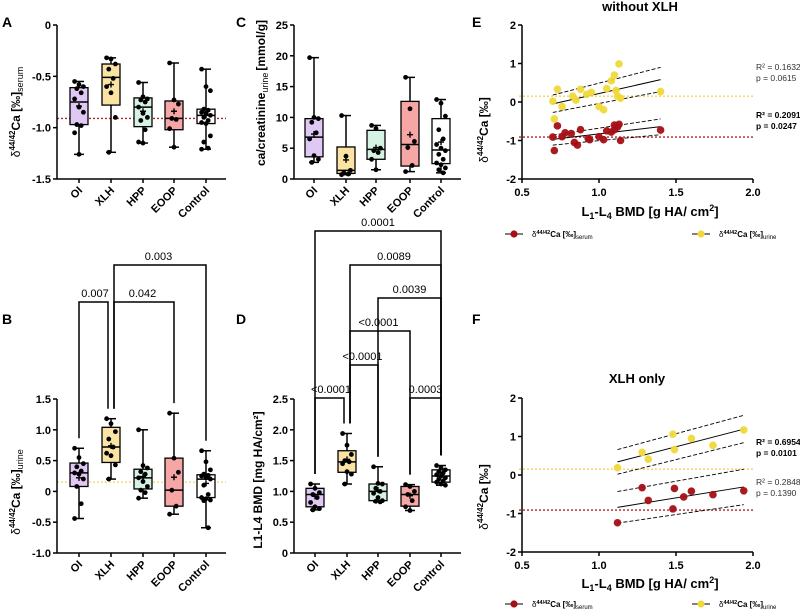 This screenshot has width=800, height=615. I want to click on panel-label-a: A, so click(7, 22).